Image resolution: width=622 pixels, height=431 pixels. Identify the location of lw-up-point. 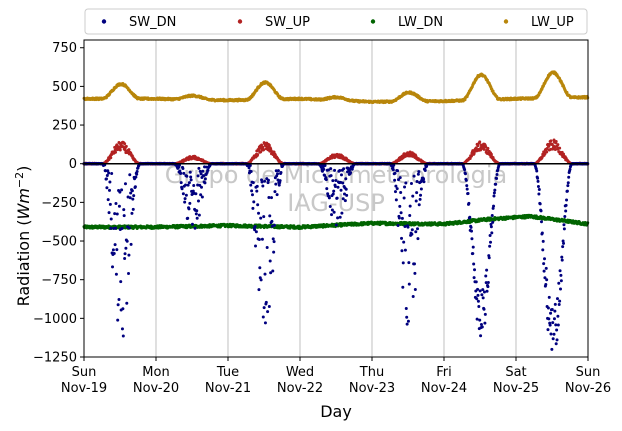
(465, 100).